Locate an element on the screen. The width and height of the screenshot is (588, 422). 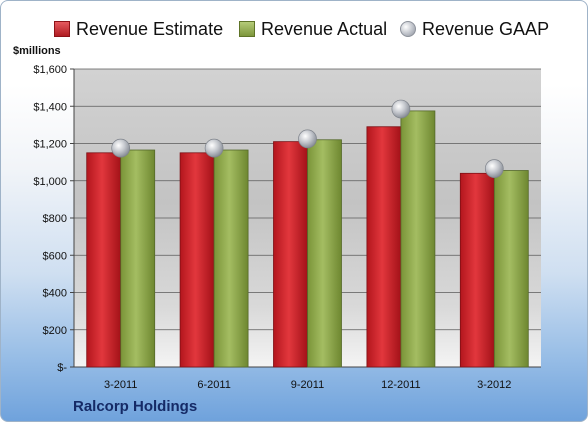
y-tick-label: $1,400 is located at coordinates (50, 107).